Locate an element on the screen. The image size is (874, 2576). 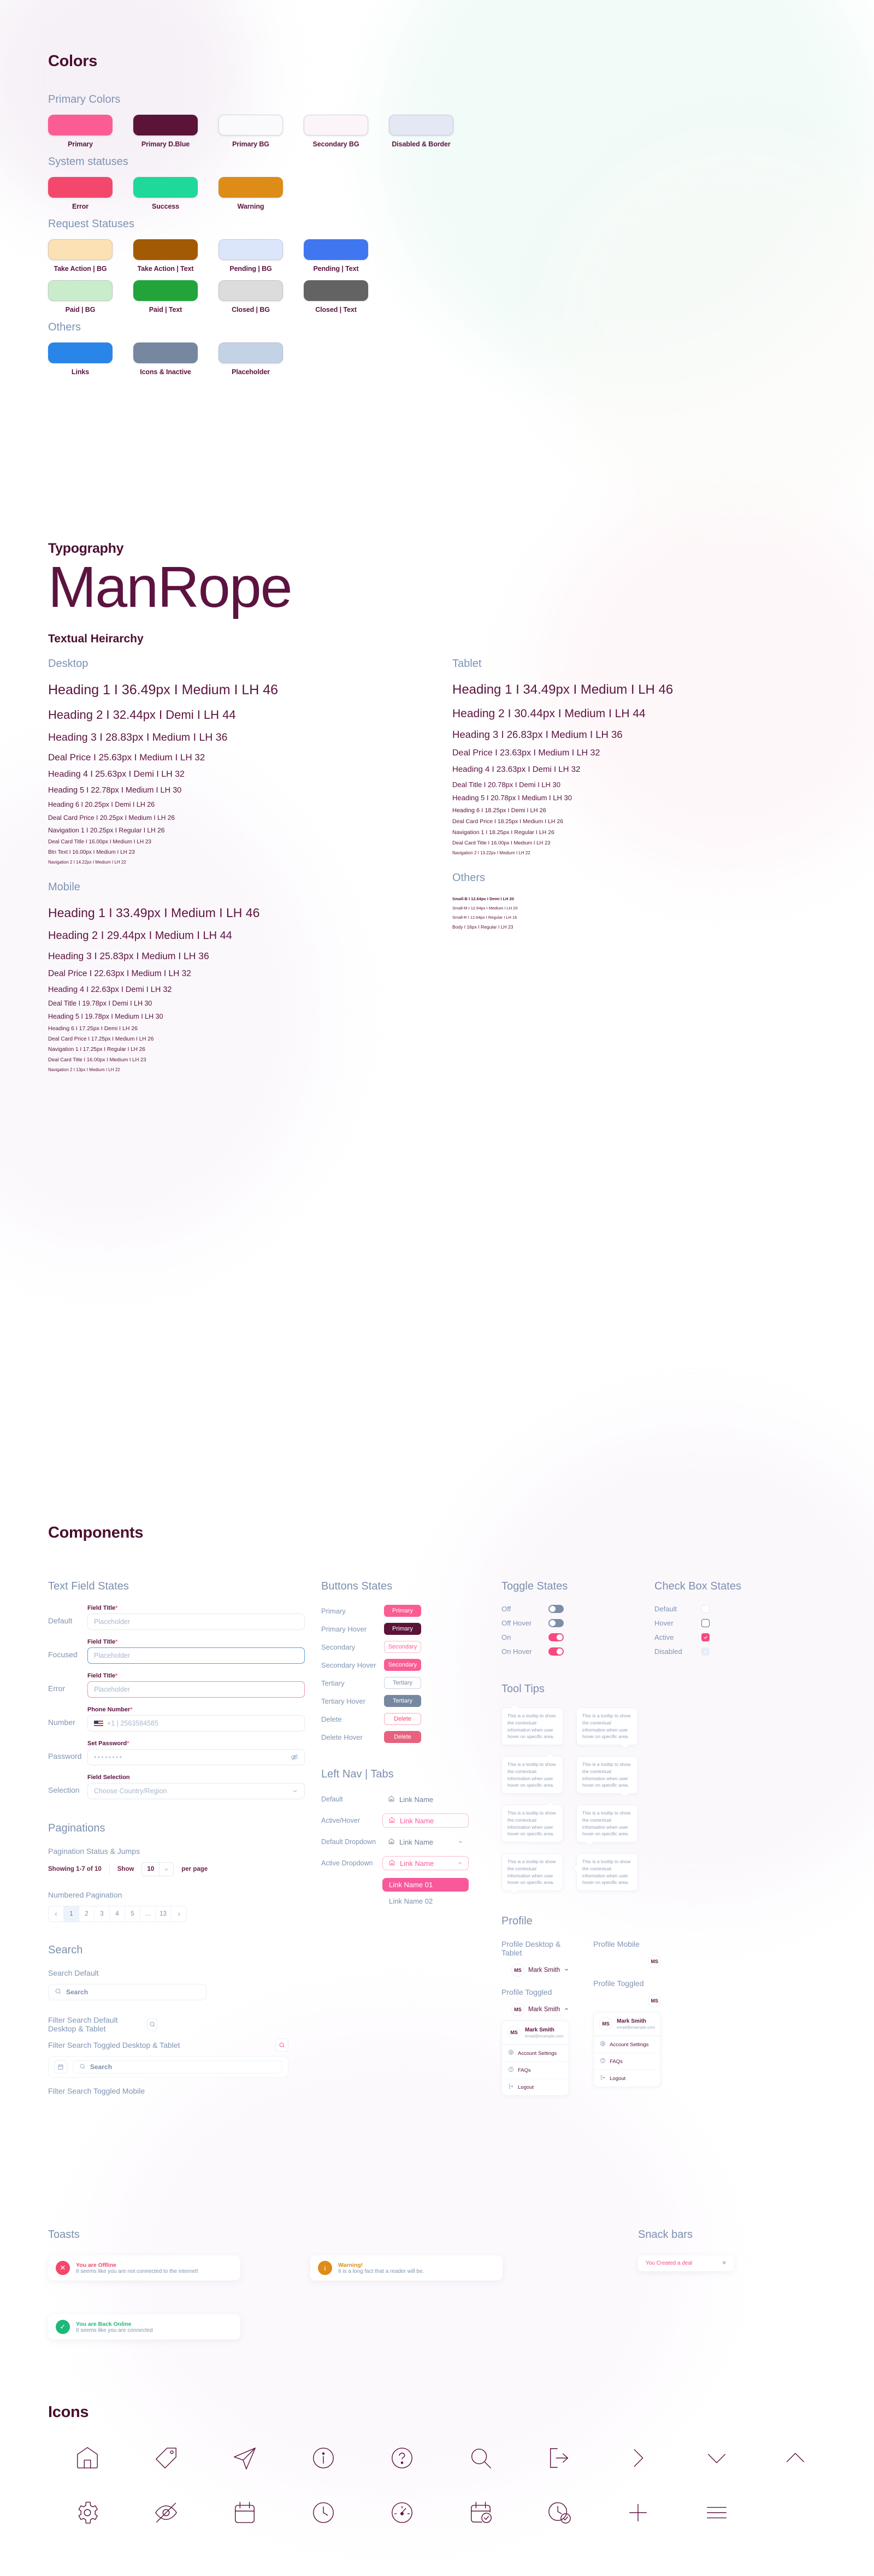
calendar-icon is located at coordinates (60, 2066).